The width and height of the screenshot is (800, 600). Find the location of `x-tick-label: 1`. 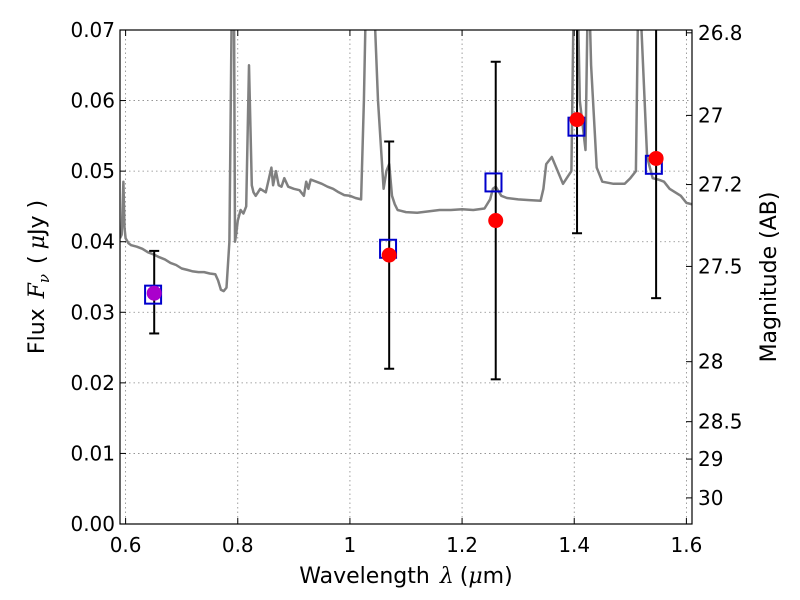

x-tick-label: 1 is located at coordinates (350, 545).